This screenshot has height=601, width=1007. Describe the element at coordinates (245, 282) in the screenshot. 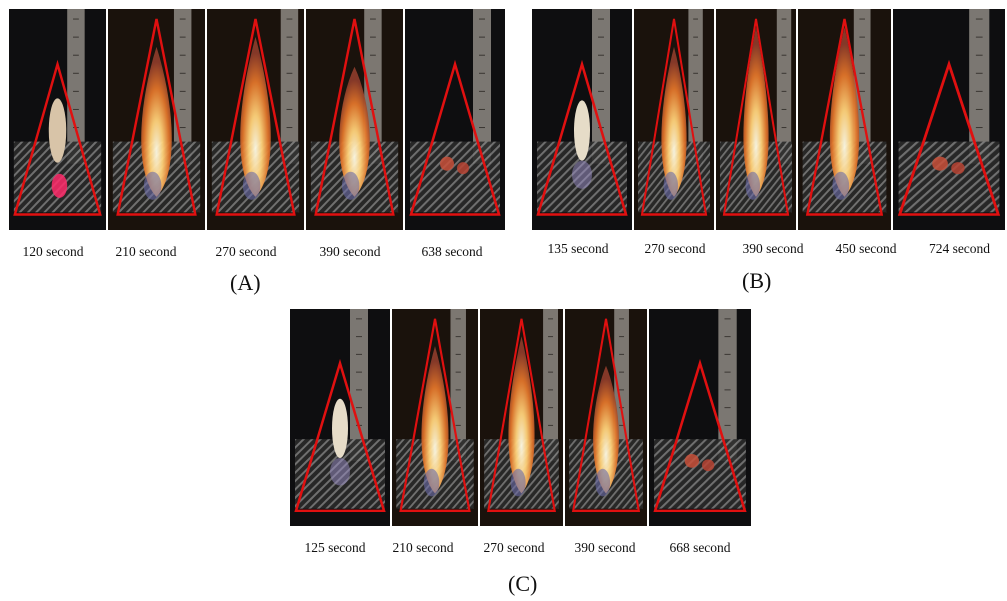

I see `panel-a-letter: (A)` at that location.